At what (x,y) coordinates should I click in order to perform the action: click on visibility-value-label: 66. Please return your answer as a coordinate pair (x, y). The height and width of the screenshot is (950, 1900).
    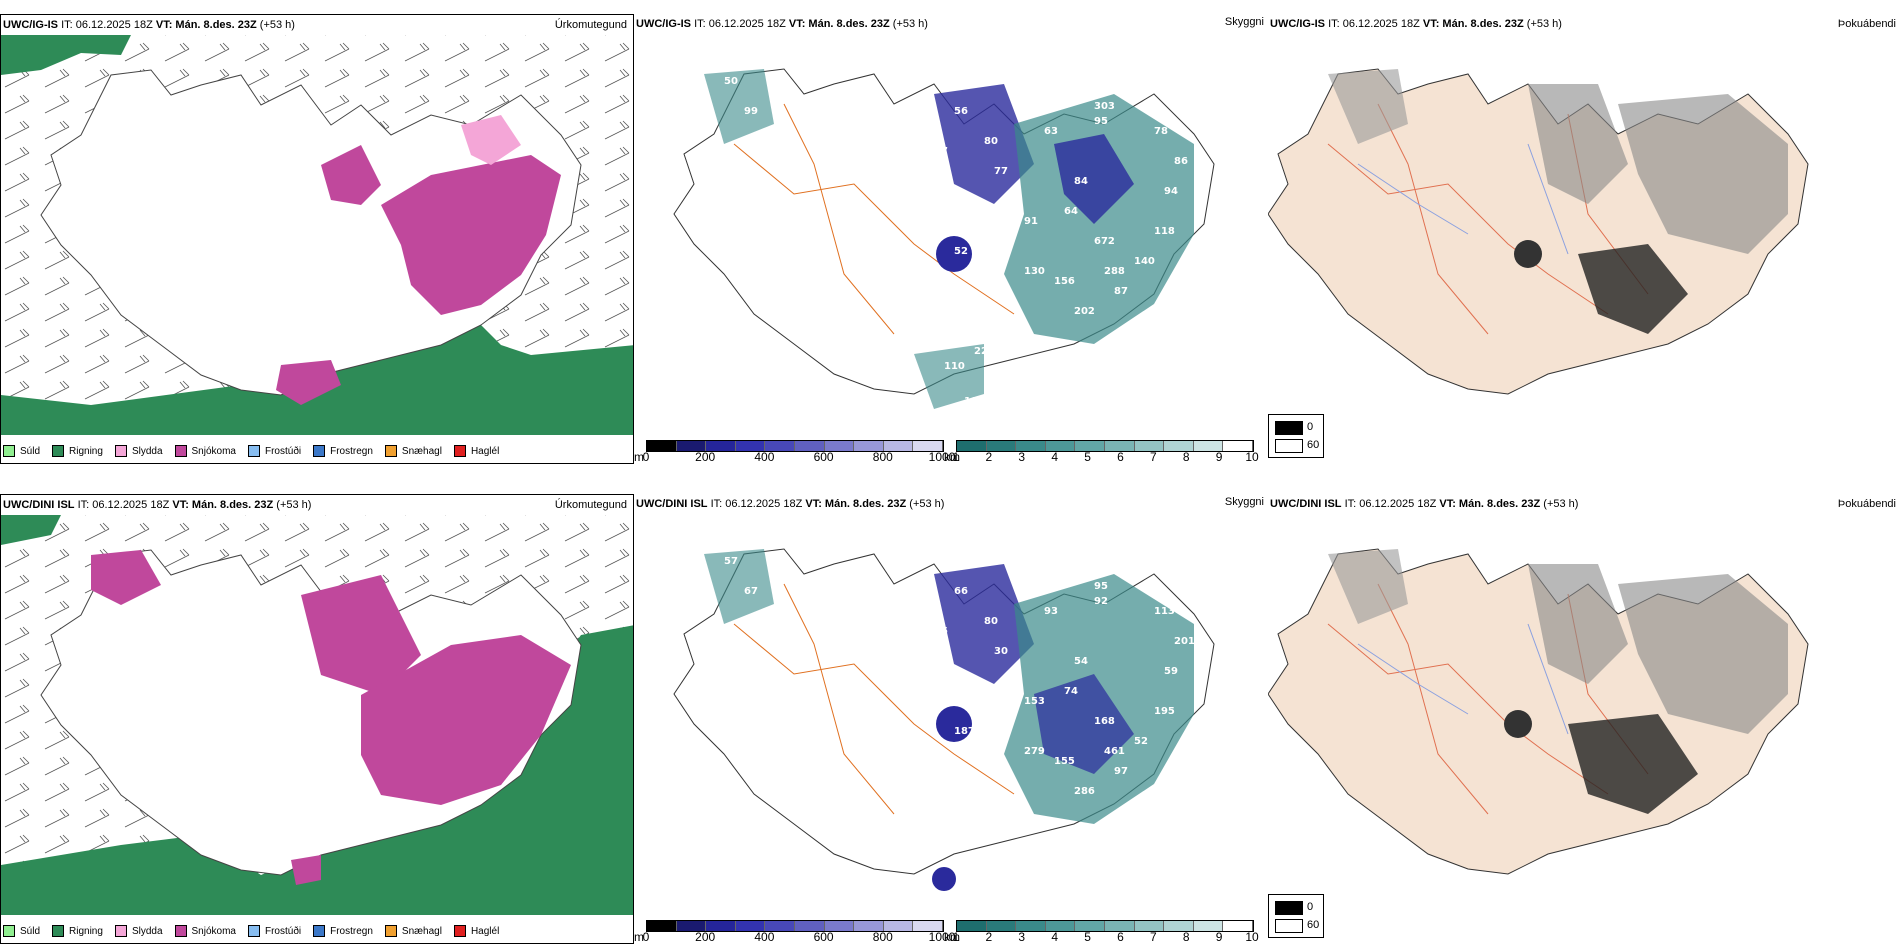
    Looking at the image, I should click on (961, 591).